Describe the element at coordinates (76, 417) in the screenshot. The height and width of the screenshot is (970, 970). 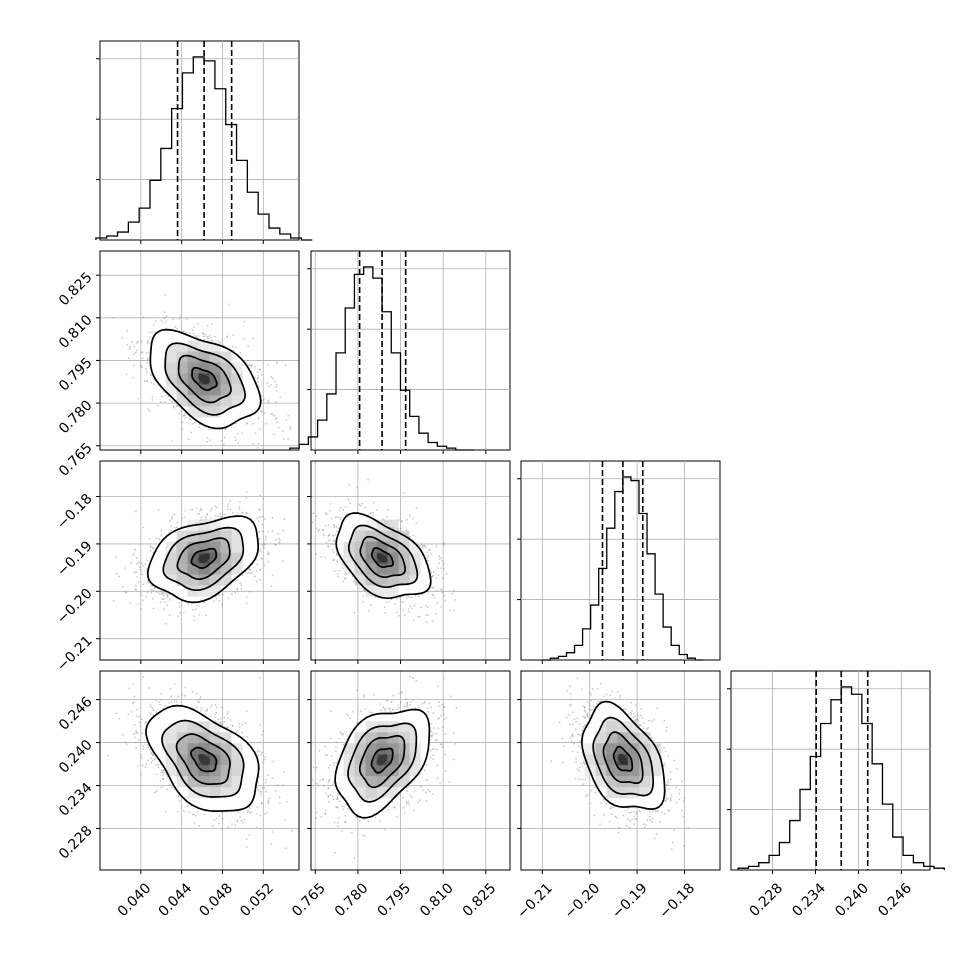
I see `y-tick-label: 0.780` at that location.